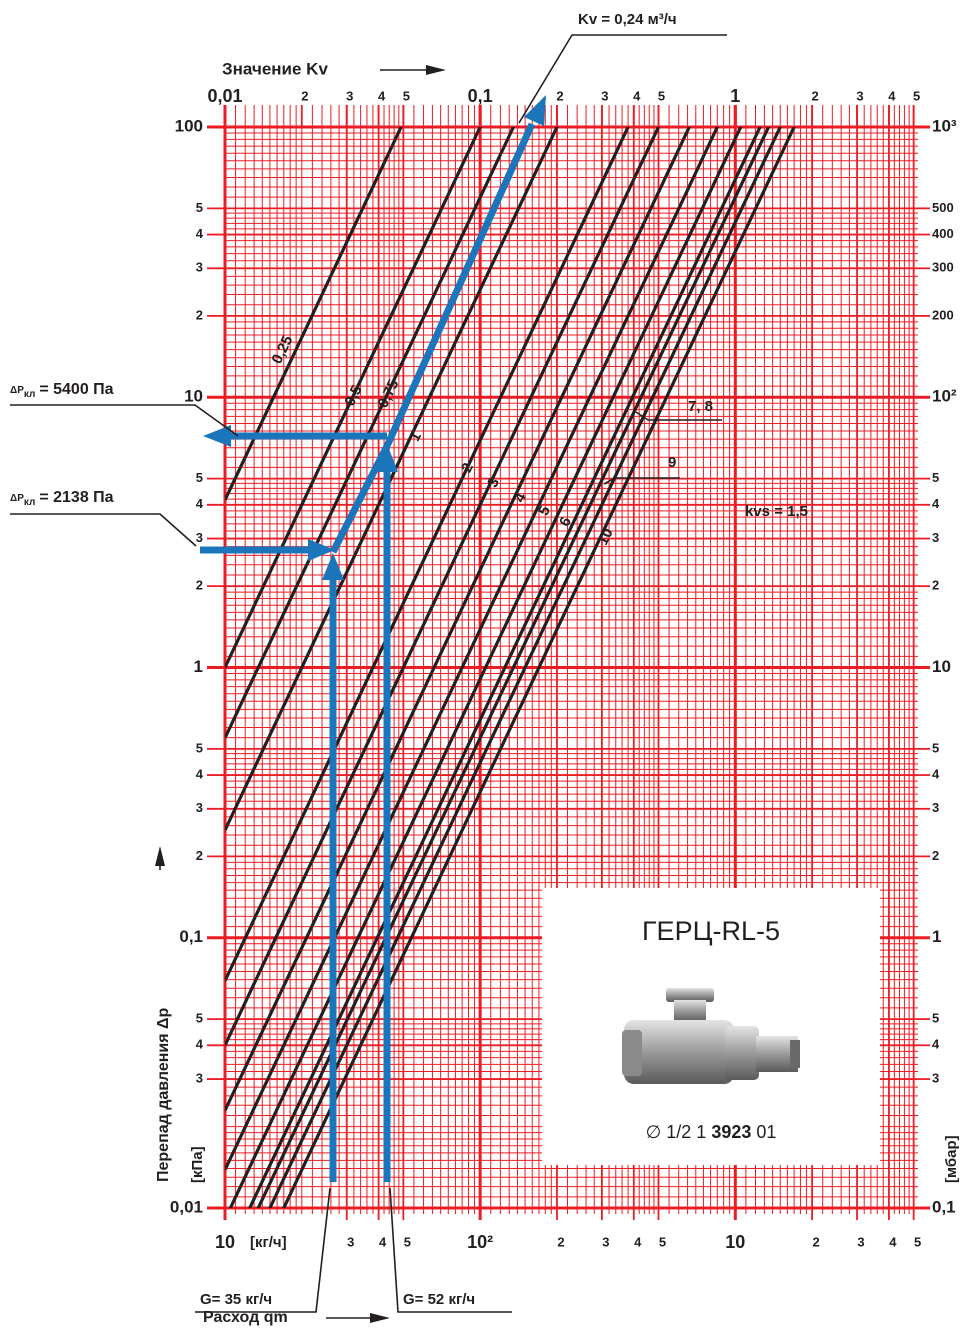 The width and height of the screenshot is (968, 1329). What do you see at coordinates (268, 1242) in the screenshot?
I see `x-unit: [кг/ч]` at bounding box center [268, 1242].